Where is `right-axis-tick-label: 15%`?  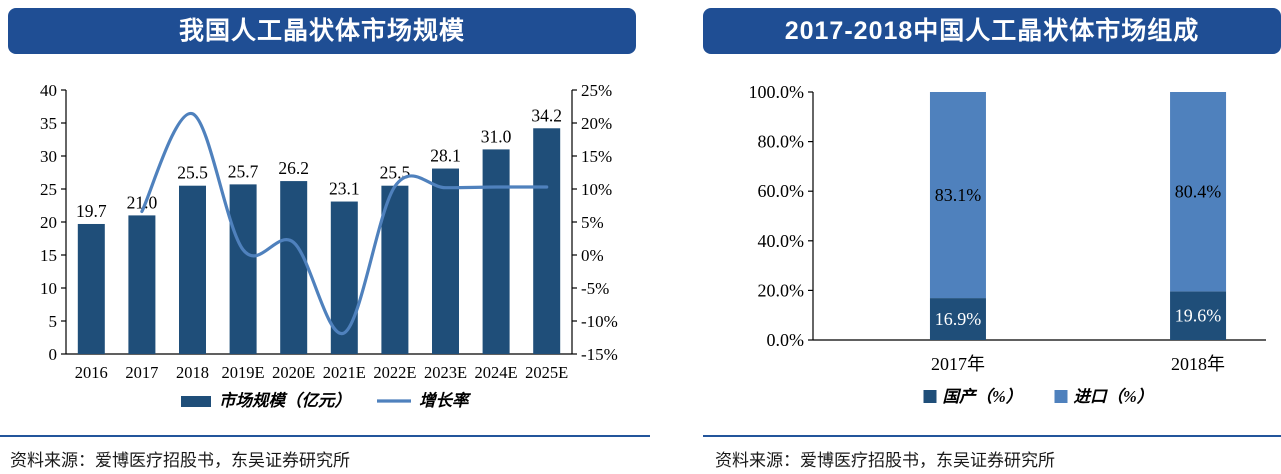
right-axis-tick-label: 15% is located at coordinates (596, 156).